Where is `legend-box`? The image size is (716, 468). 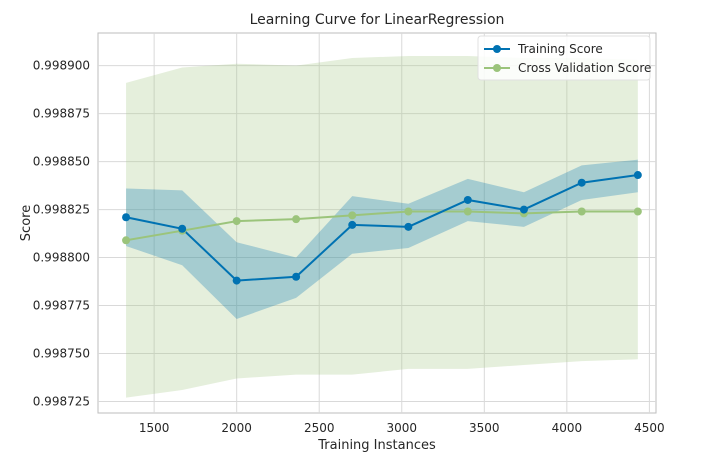 legend-box is located at coordinates (564, 58).